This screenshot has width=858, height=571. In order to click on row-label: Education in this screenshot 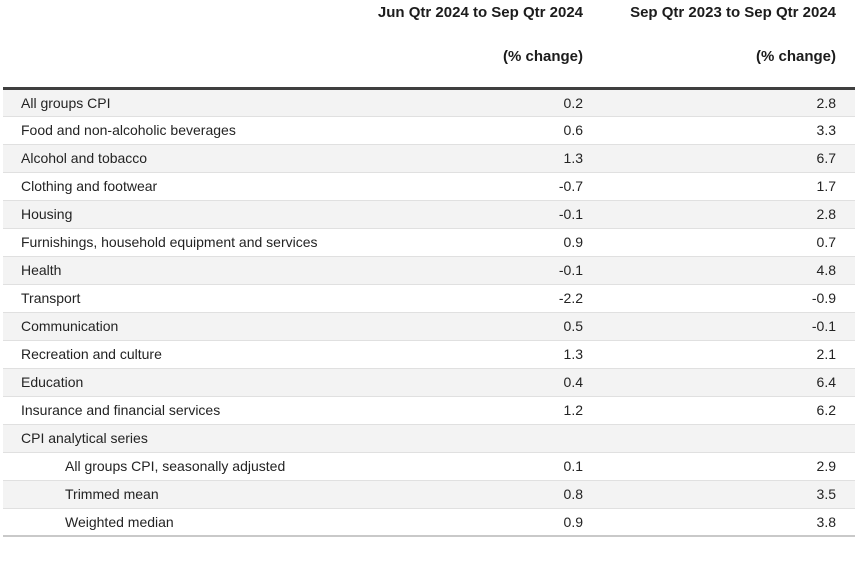, I will do `click(187, 382)`.